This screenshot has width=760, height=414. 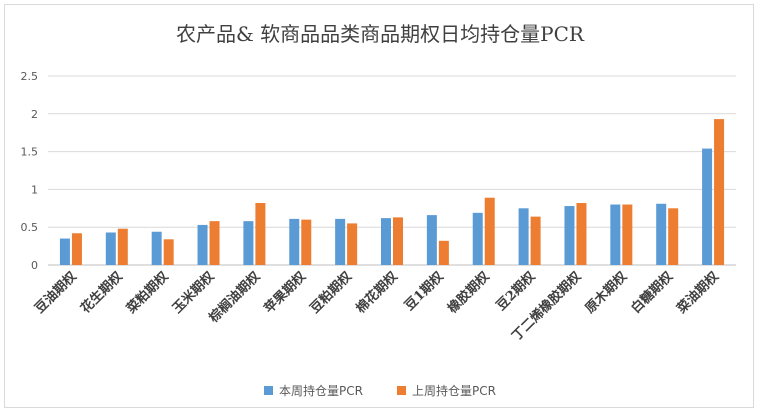 What do you see at coordinates (34, 189) in the screenshot?
I see `y-tick-label: 1` at bounding box center [34, 189].